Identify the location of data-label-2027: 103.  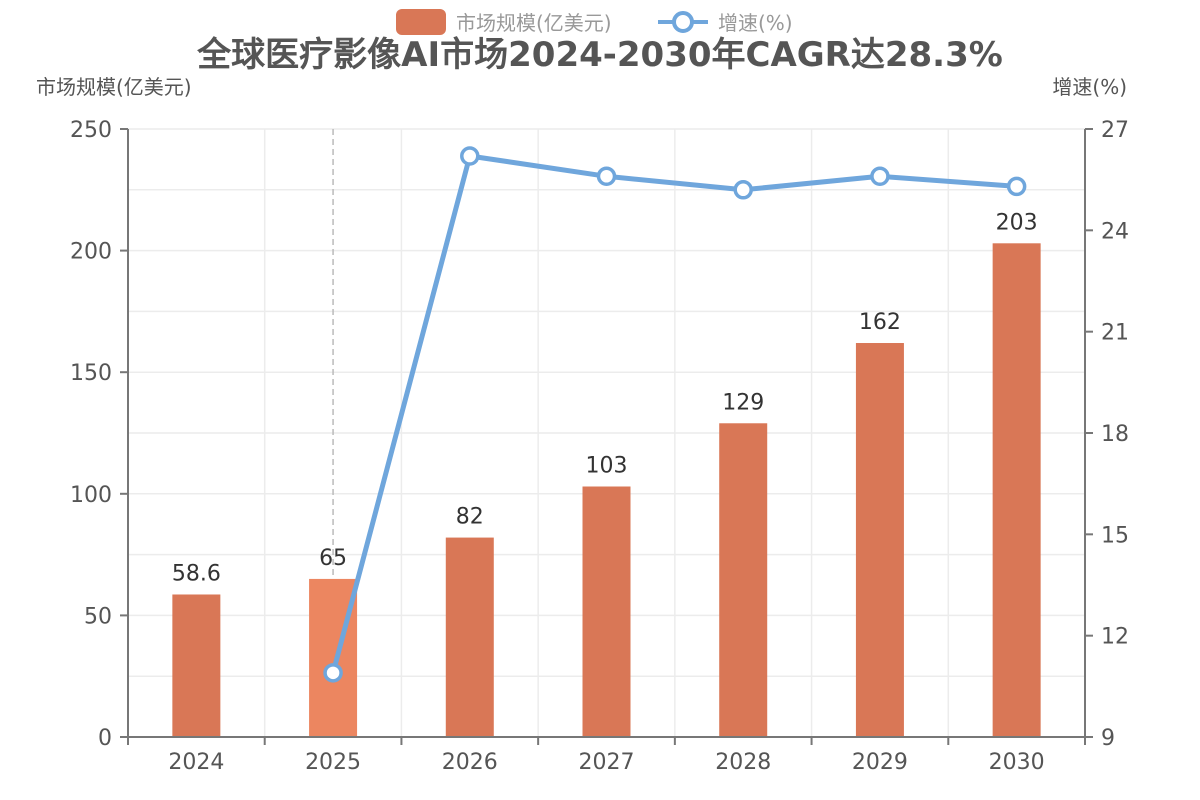
(607, 466).